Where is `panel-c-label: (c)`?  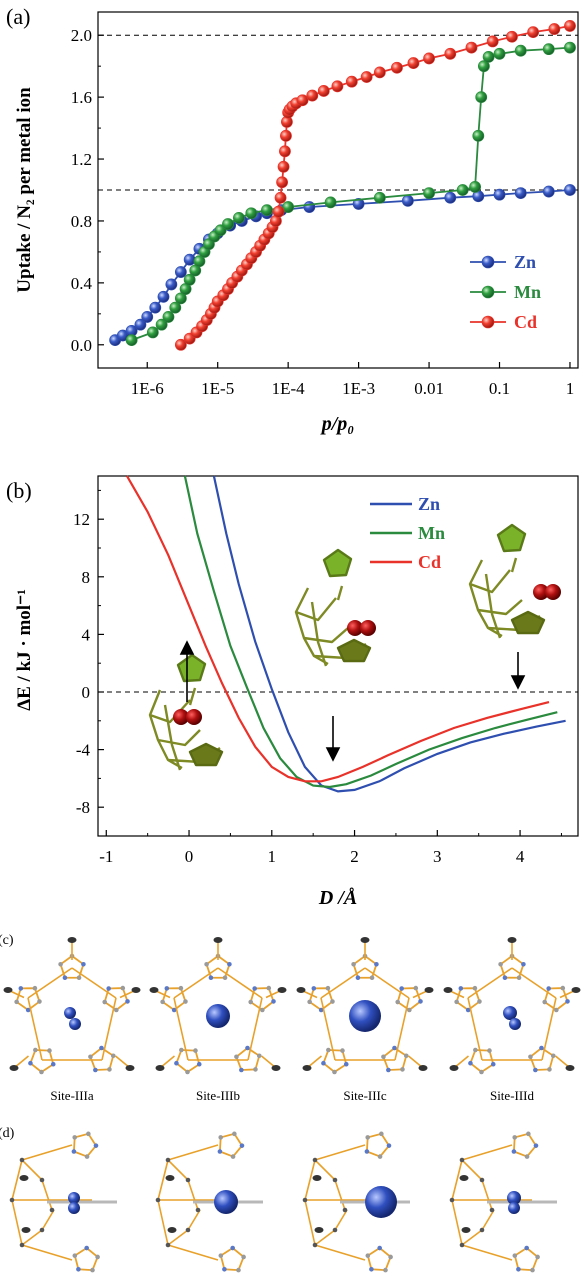
panel-c-label: (c) is located at coordinates (7, 940).